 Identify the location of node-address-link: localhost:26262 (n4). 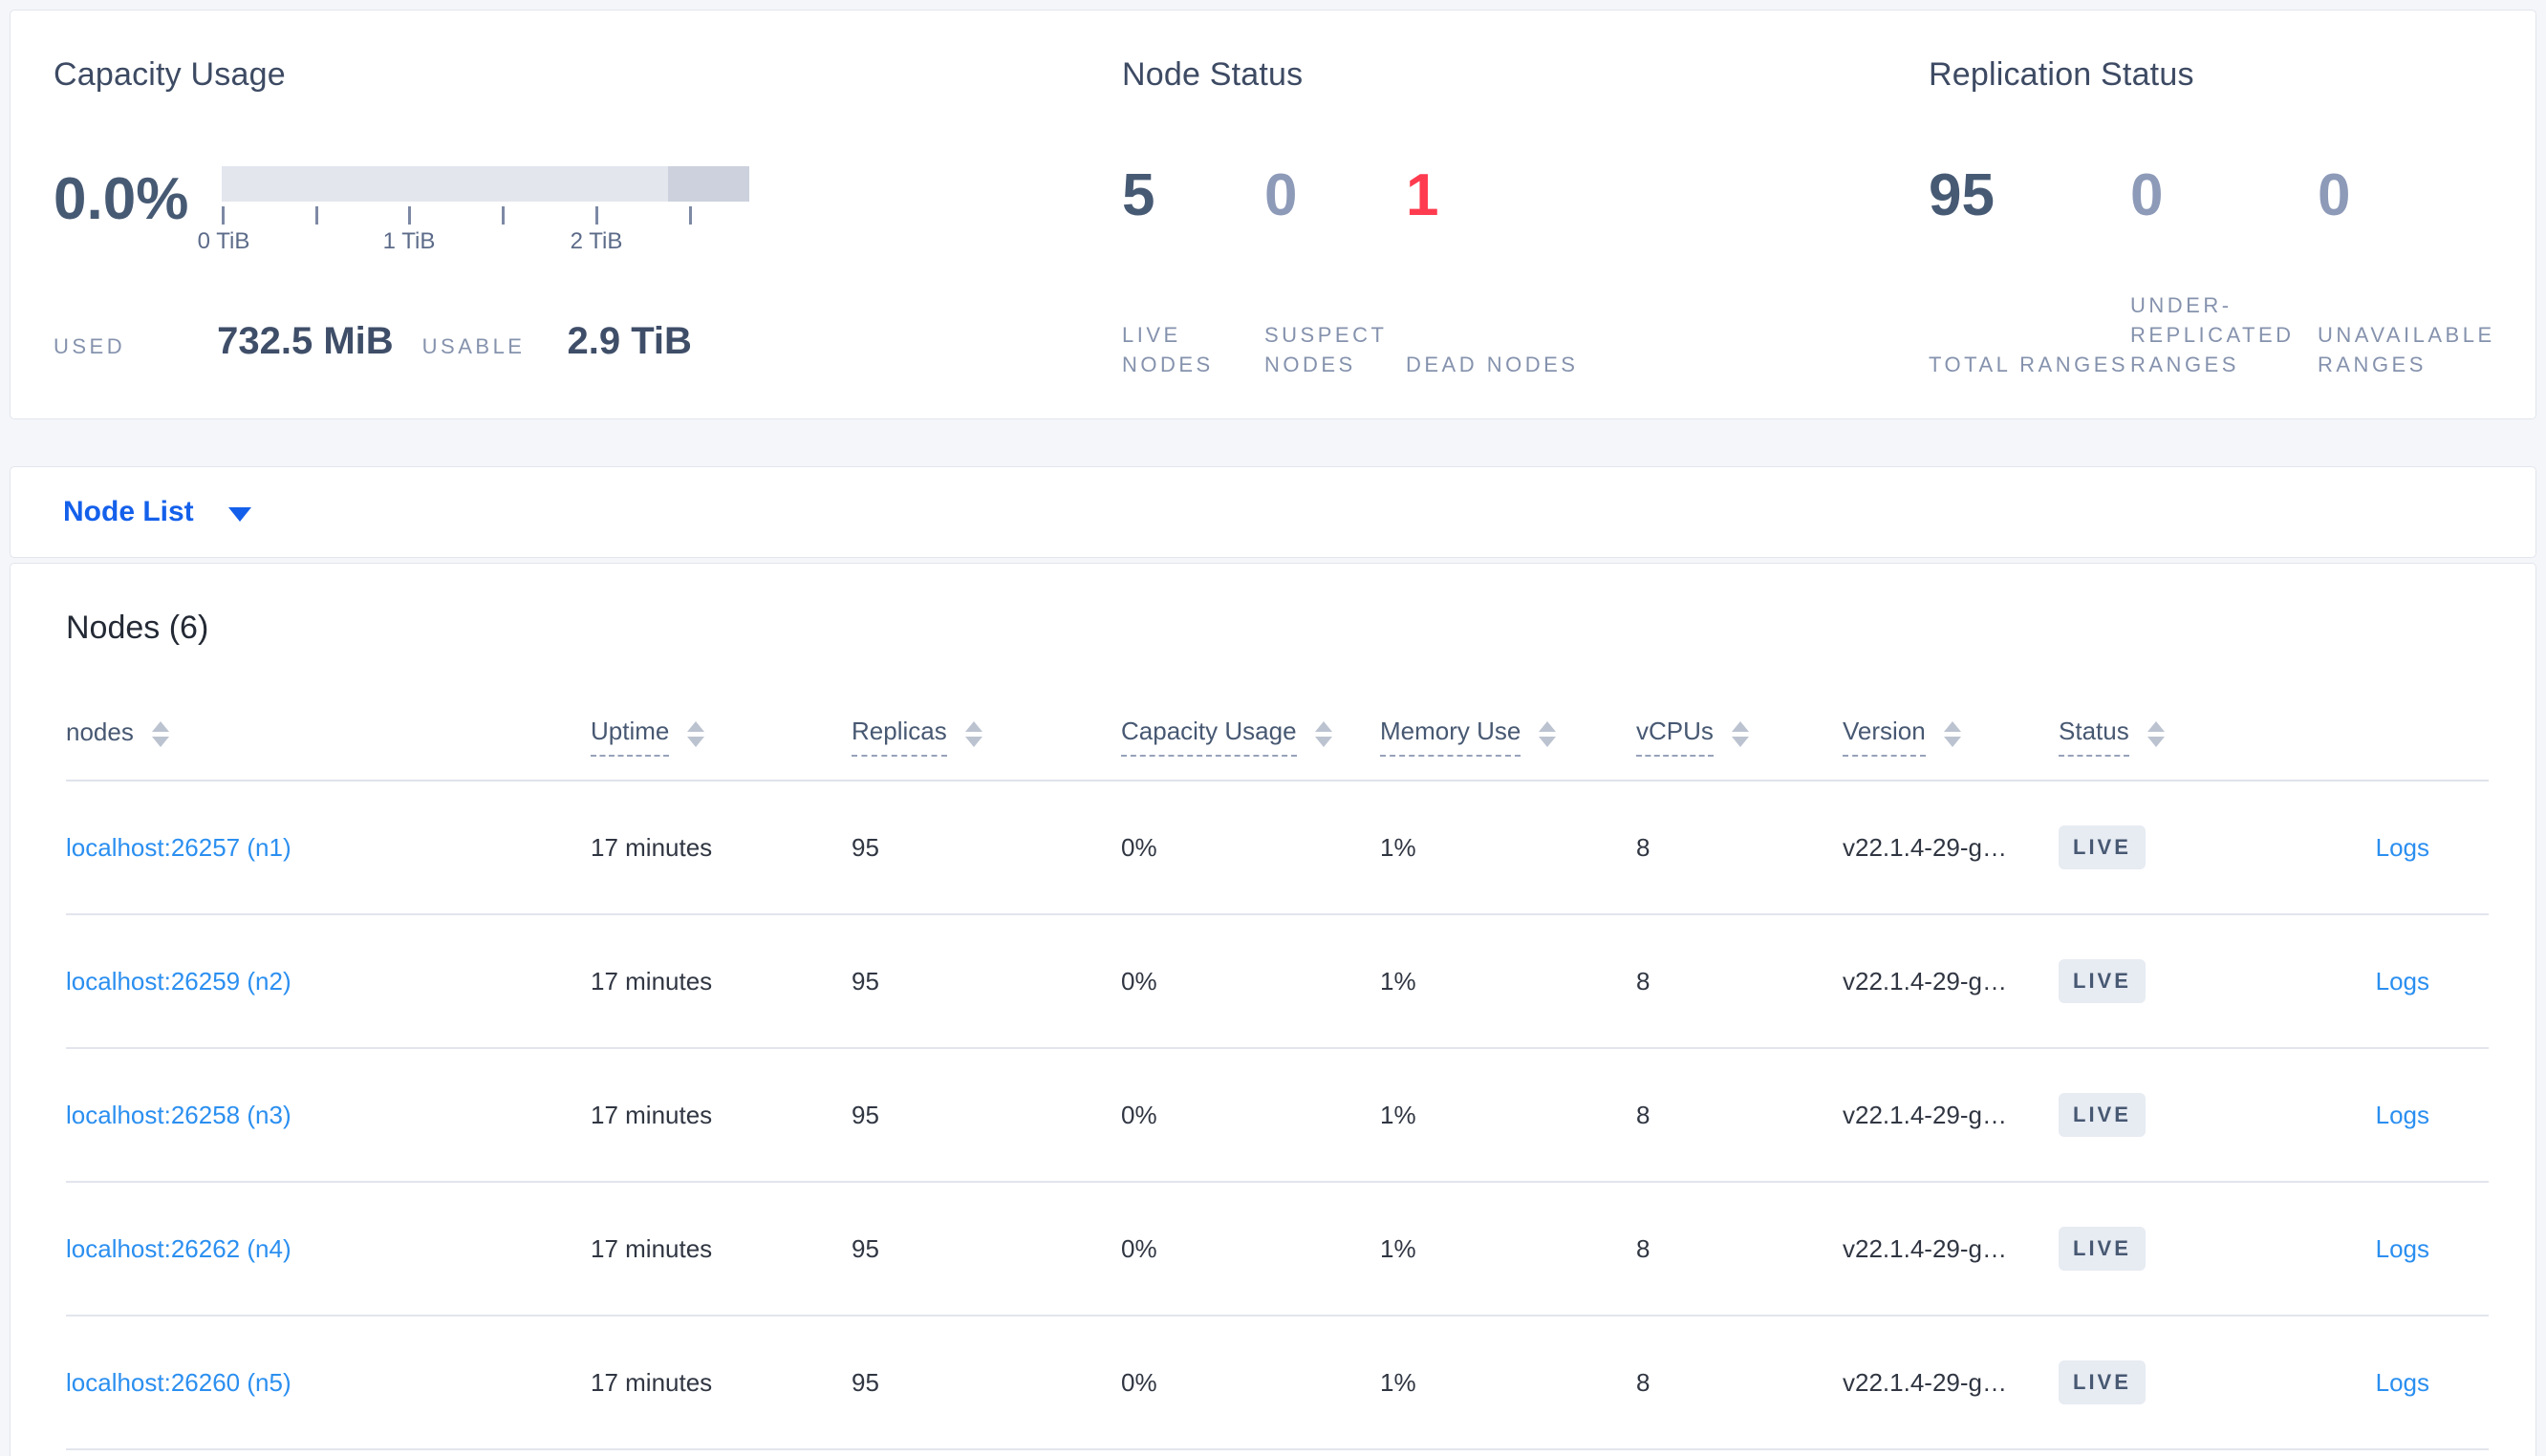
(178, 1248).